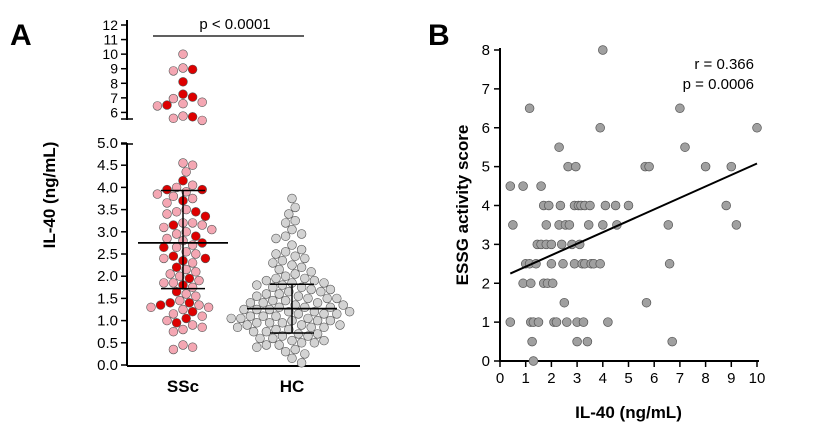  I want to click on y-tick-label: 8, so click(486, 50).